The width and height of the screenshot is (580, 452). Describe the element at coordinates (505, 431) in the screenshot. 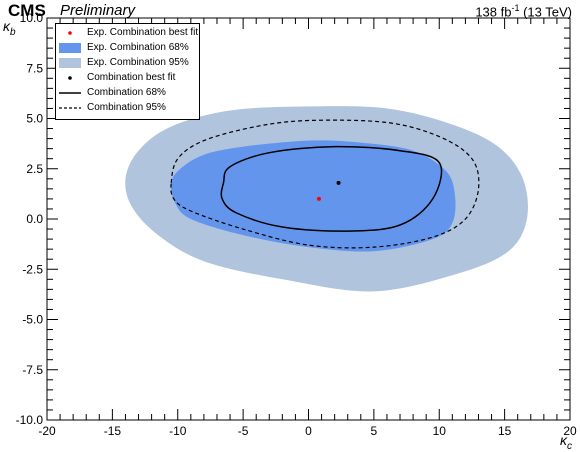

I see `x-tick-label: 15` at that location.